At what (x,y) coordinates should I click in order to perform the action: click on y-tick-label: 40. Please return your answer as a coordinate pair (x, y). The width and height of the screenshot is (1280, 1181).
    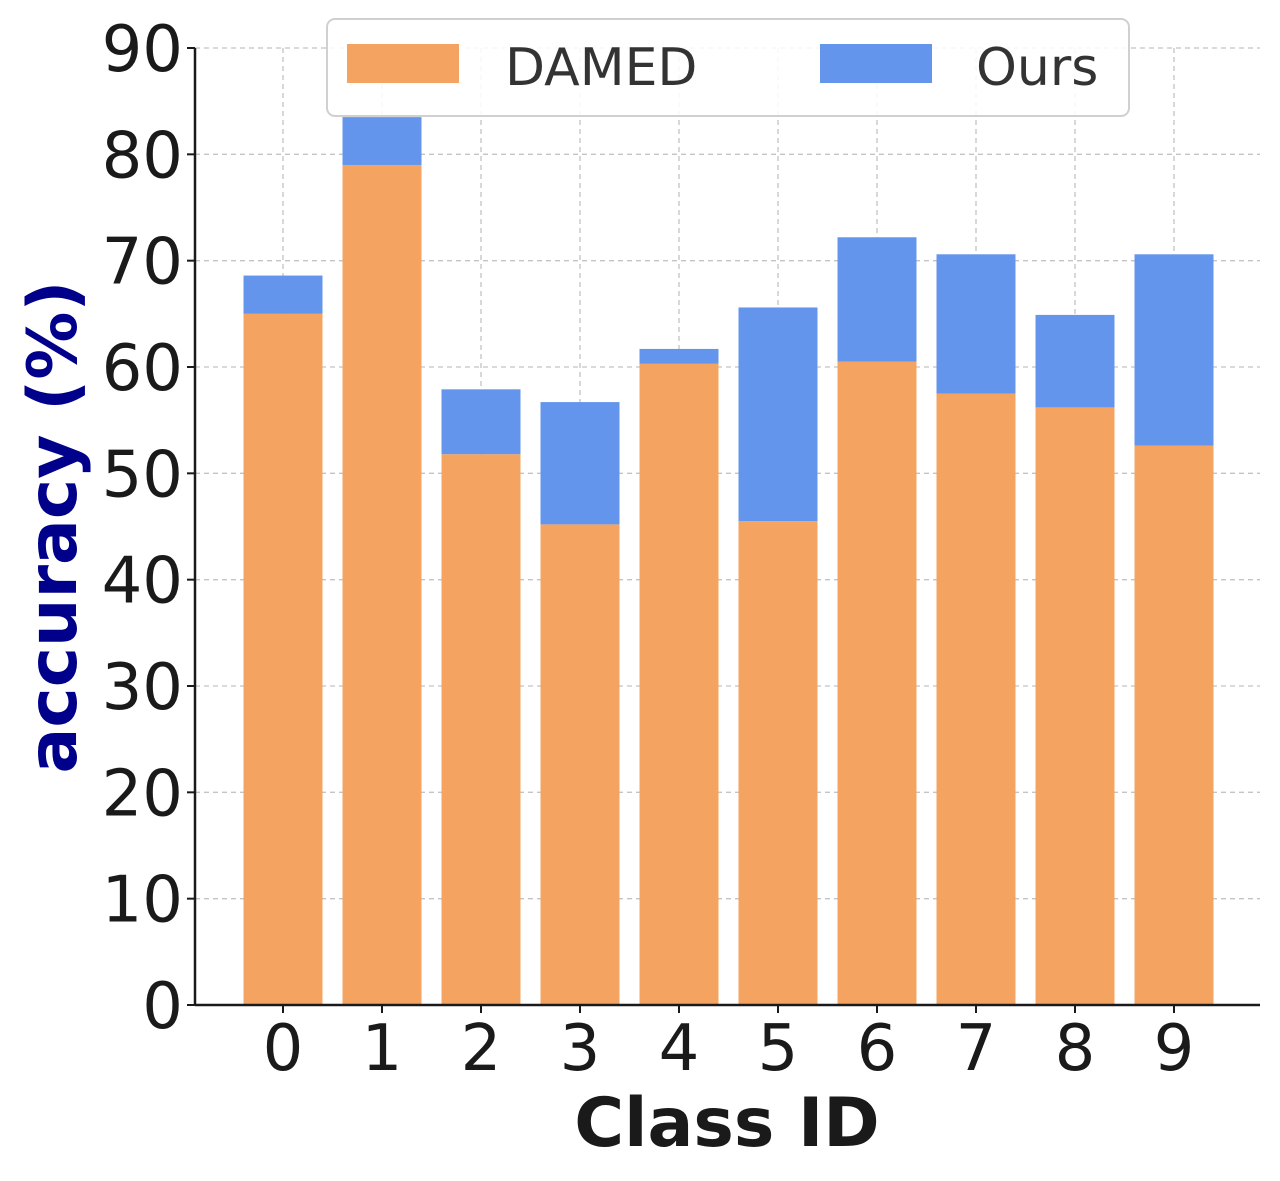
    Looking at the image, I should click on (142, 582).